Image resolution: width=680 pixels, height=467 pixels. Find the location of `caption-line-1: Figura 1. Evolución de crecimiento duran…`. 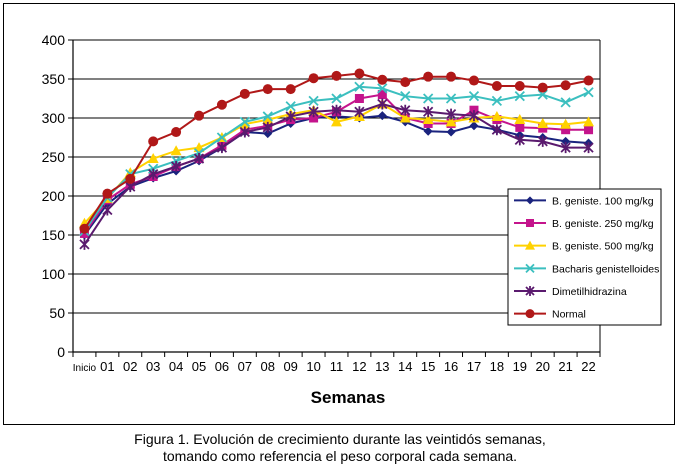

caption-line-1: Figura 1. Evolución de crecimiento duran… is located at coordinates (340, 439).